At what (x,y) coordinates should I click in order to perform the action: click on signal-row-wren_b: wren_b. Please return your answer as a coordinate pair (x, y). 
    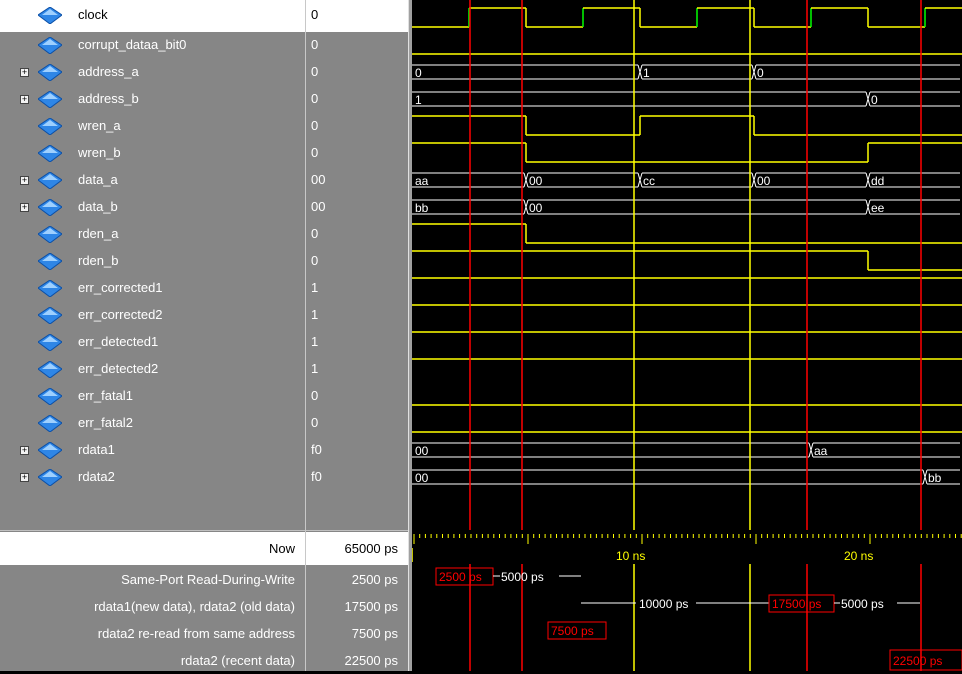
    Looking at the image, I should click on (152, 153).